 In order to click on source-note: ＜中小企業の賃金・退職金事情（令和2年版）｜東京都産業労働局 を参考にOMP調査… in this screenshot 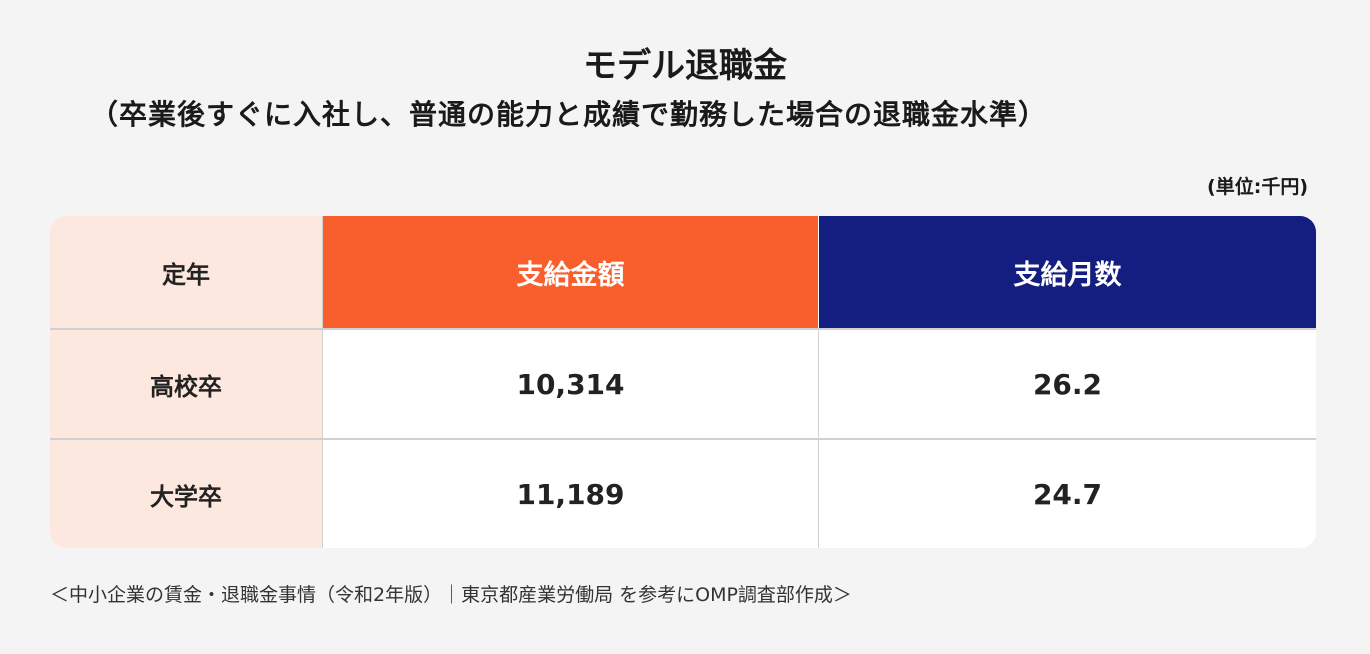, I will do `click(451, 595)`.